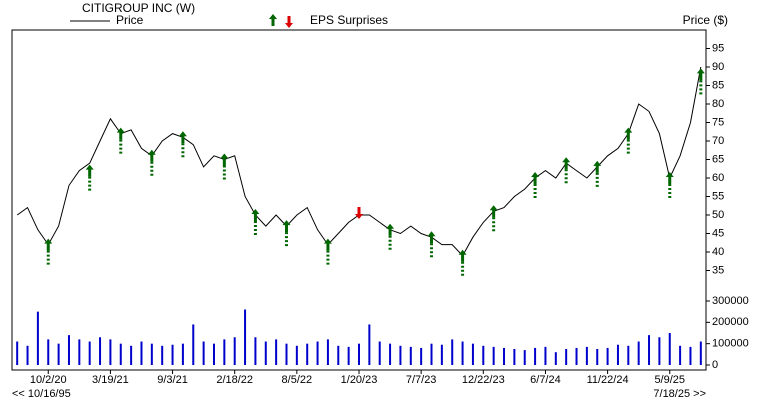 This screenshot has height=400, width=760. Describe the element at coordinates (718, 178) in the screenshot. I see `y-tick-label: 60` at that location.